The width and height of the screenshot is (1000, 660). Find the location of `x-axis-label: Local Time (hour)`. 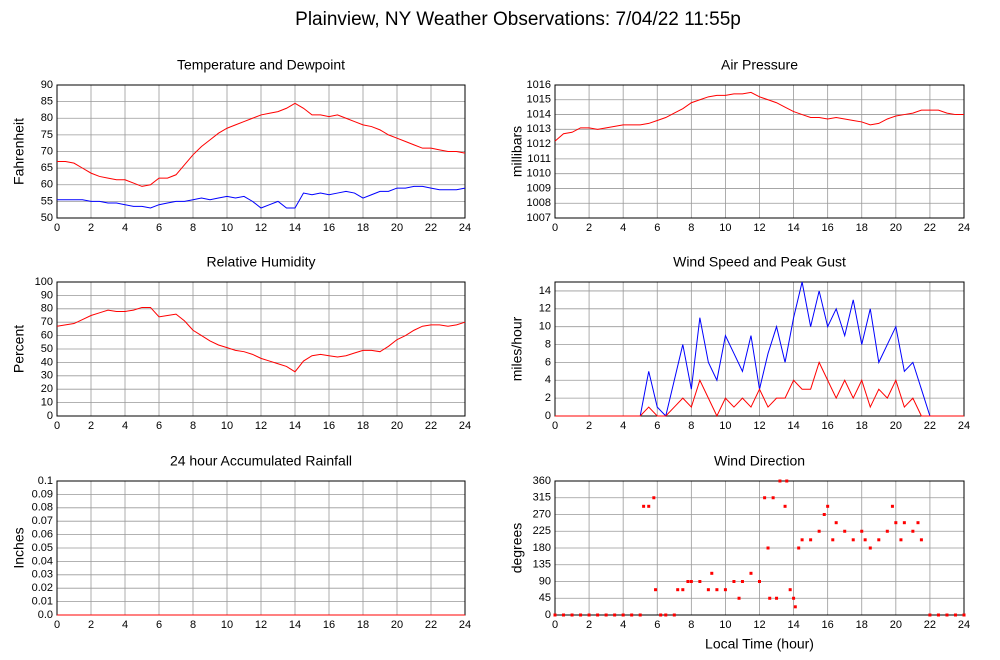

x-axis-label: Local Time (hour) is located at coordinates (759, 644).